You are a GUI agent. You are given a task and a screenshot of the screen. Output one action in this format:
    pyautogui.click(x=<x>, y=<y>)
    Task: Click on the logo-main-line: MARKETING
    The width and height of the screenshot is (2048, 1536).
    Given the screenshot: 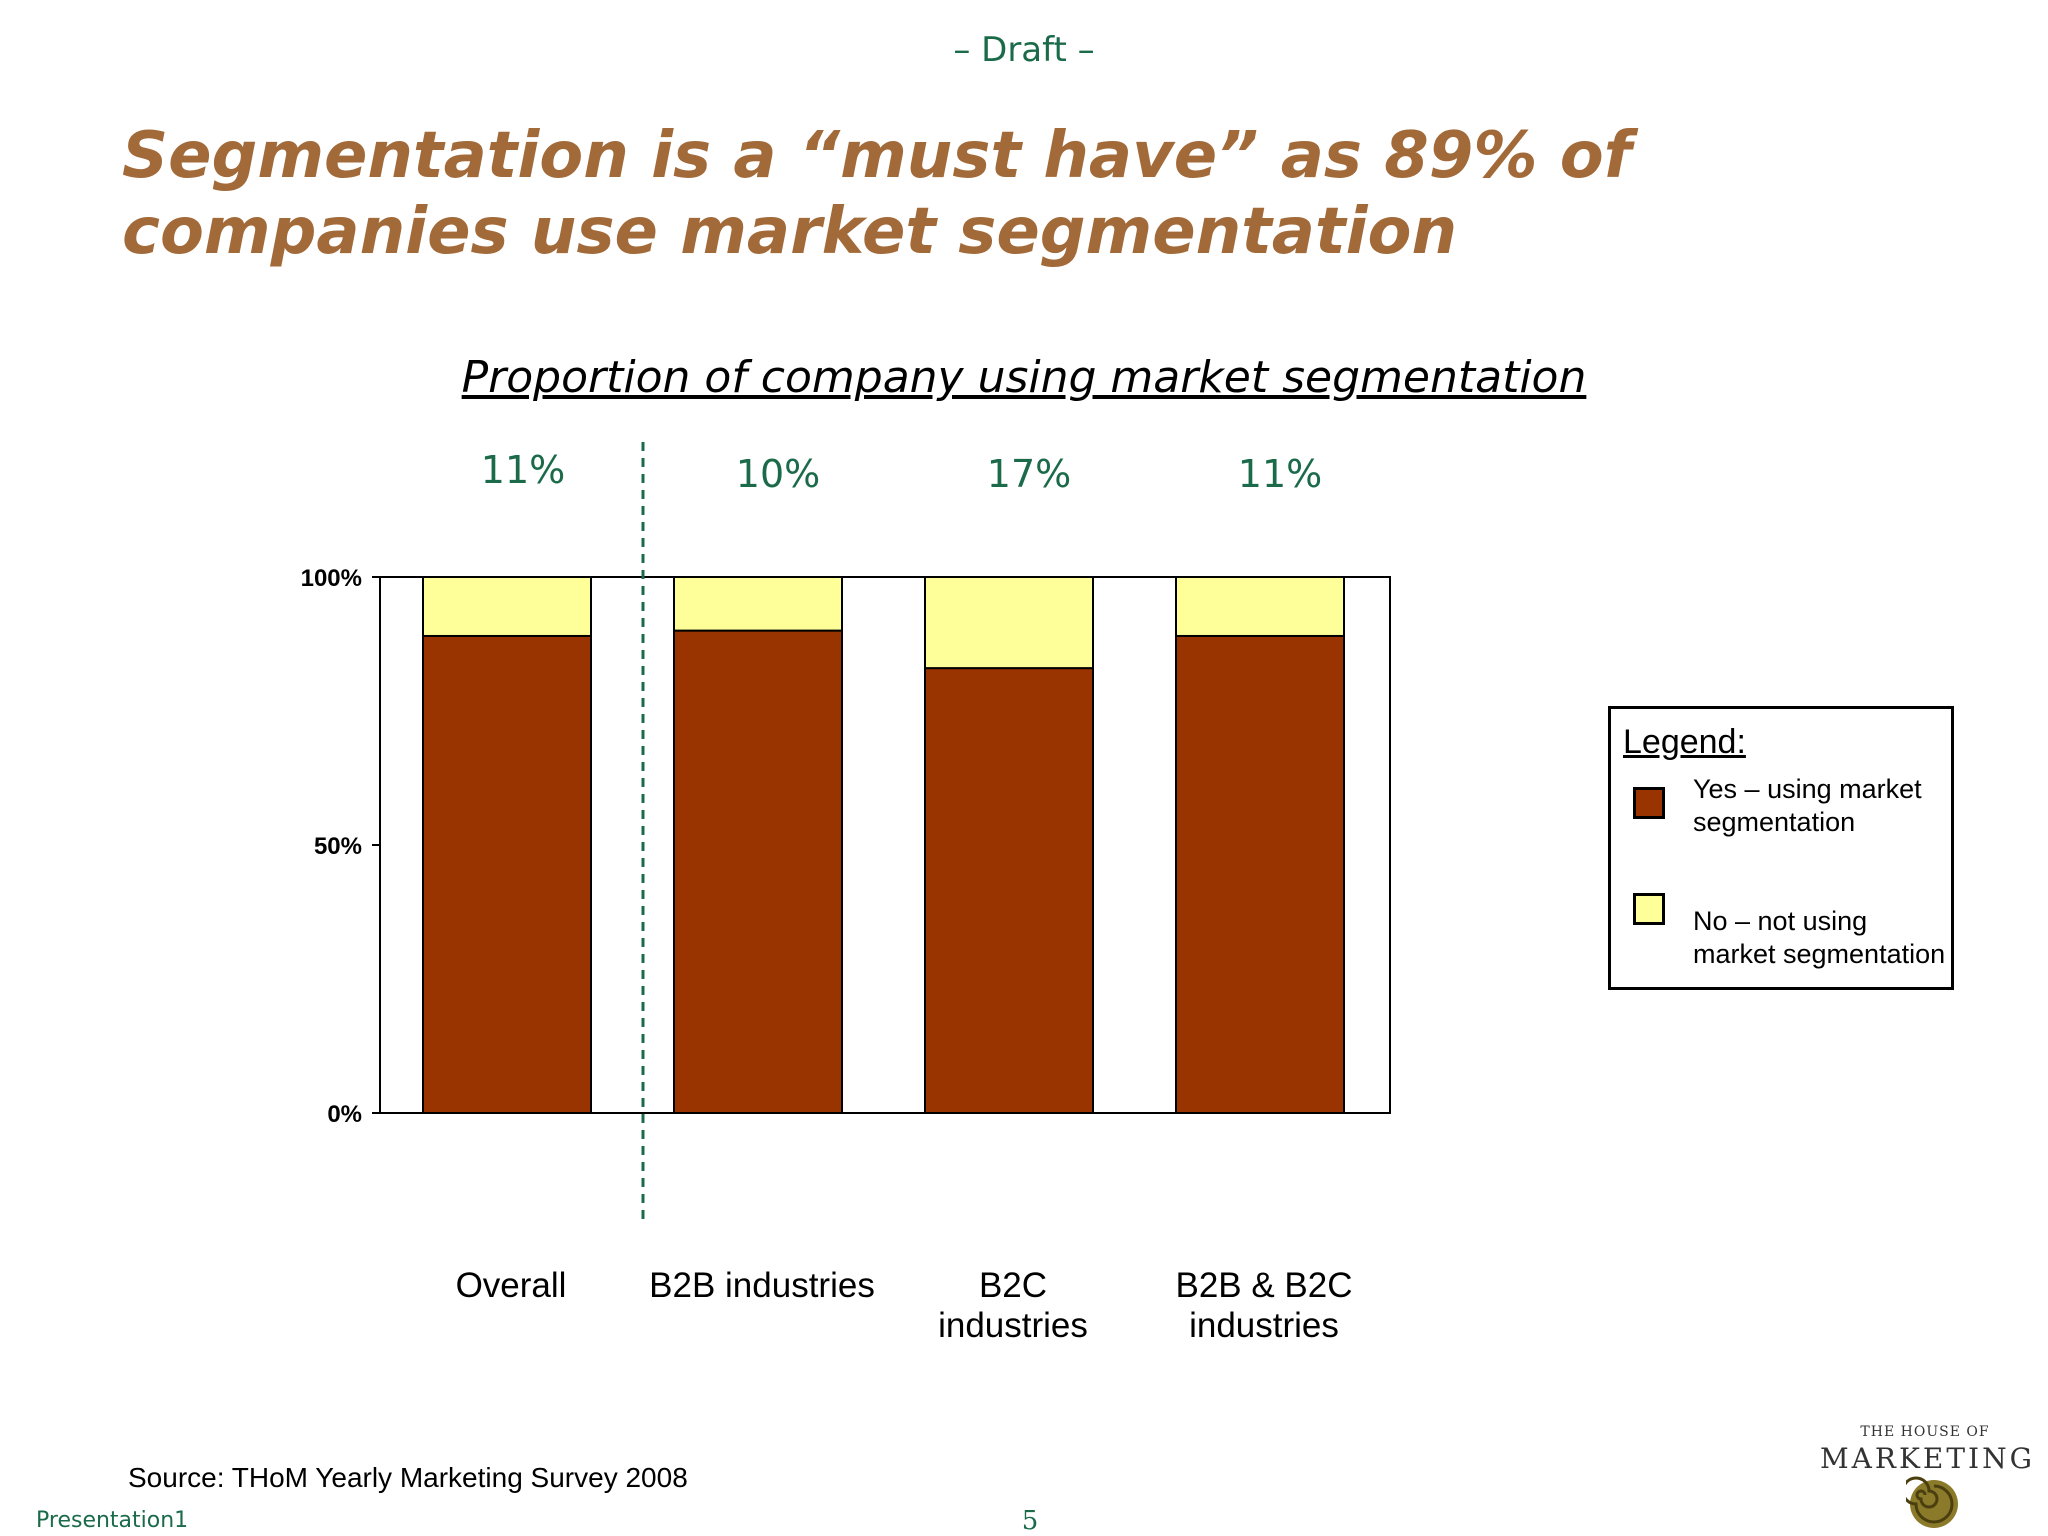 What is the action you would take?
    pyautogui.click(x=1927, y=1458)
    